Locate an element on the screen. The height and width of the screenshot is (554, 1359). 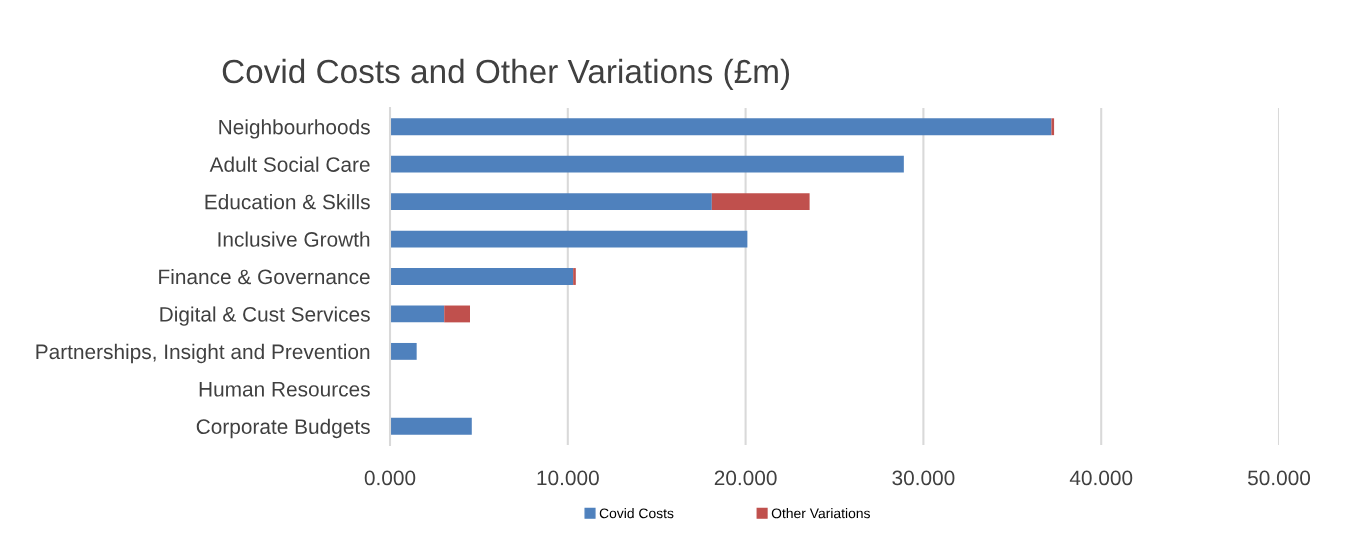
y-tick-label: Inclusive Growth is located at coordinates (294, 239).